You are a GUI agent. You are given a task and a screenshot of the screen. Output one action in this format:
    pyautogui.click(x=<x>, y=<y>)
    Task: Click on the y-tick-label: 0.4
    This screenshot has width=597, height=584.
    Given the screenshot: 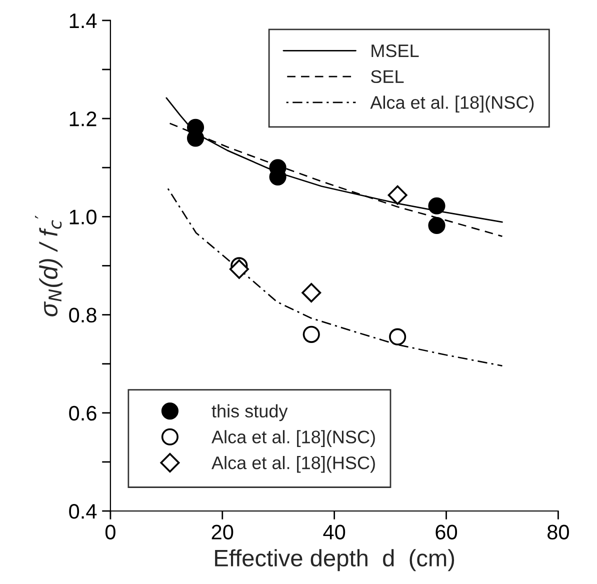 What is the action you would take?
    pyautogui.click(x=83, y=511)
    